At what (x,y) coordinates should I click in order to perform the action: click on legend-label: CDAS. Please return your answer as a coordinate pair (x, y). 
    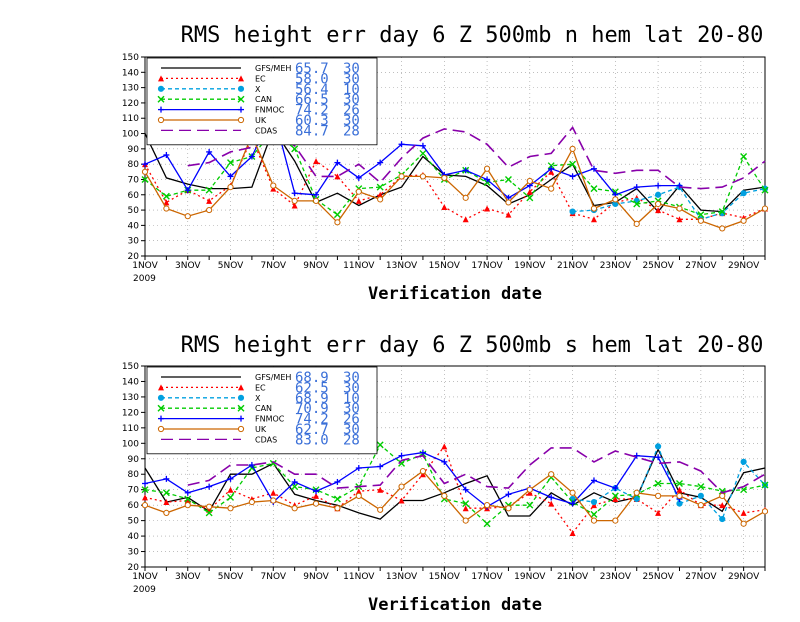
    Looking at the image, I should click on (266, 130).